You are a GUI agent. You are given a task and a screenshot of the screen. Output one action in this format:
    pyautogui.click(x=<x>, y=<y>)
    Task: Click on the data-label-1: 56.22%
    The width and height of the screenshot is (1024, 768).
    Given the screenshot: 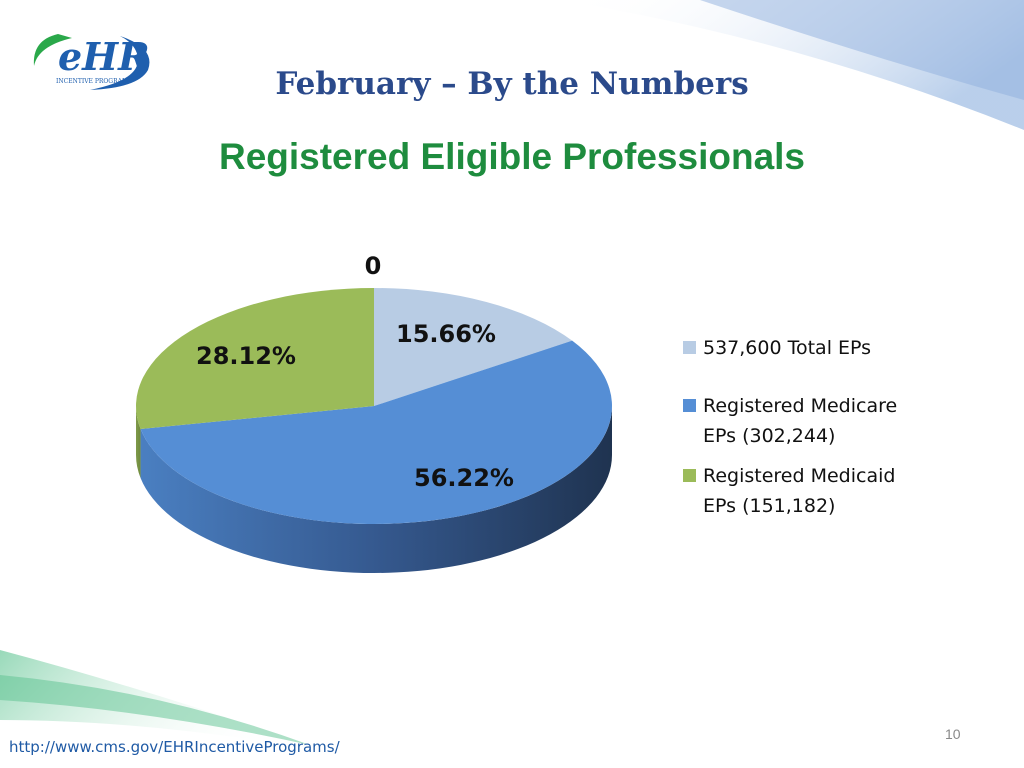 What is the action you would take?
    pyautogui.click(x=464, y=478)
    